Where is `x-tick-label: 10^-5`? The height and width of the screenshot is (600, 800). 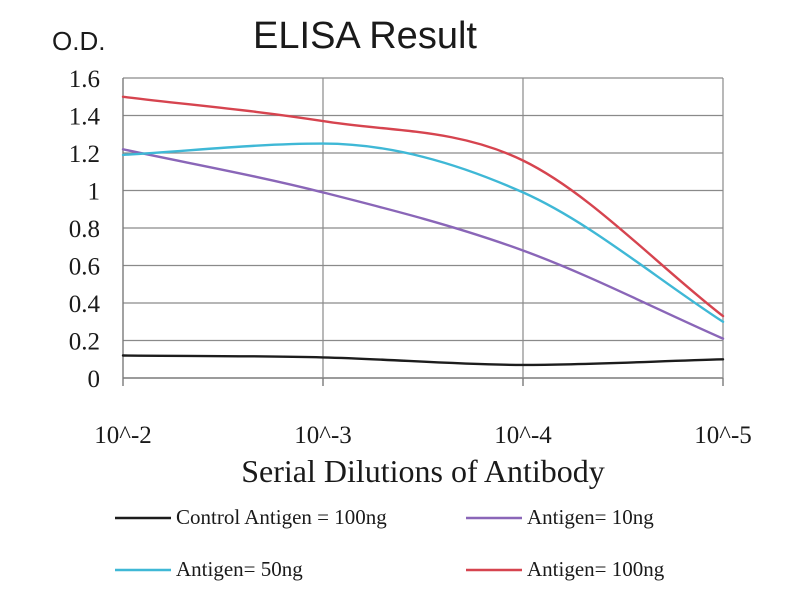 x-tick-label: 10^-5 is located at coordinates (723, 435).